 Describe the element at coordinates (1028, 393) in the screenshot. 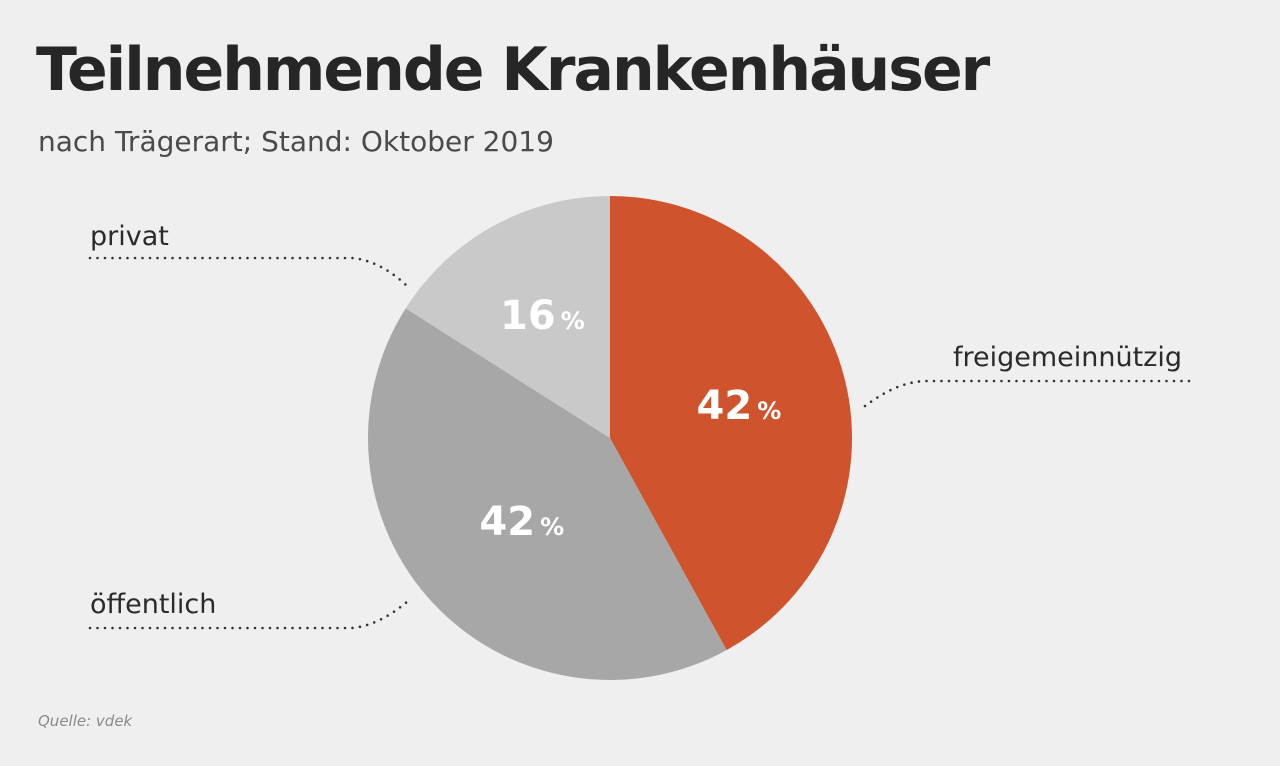

I see `leader-line-freigemeinnuetzig` at that location.